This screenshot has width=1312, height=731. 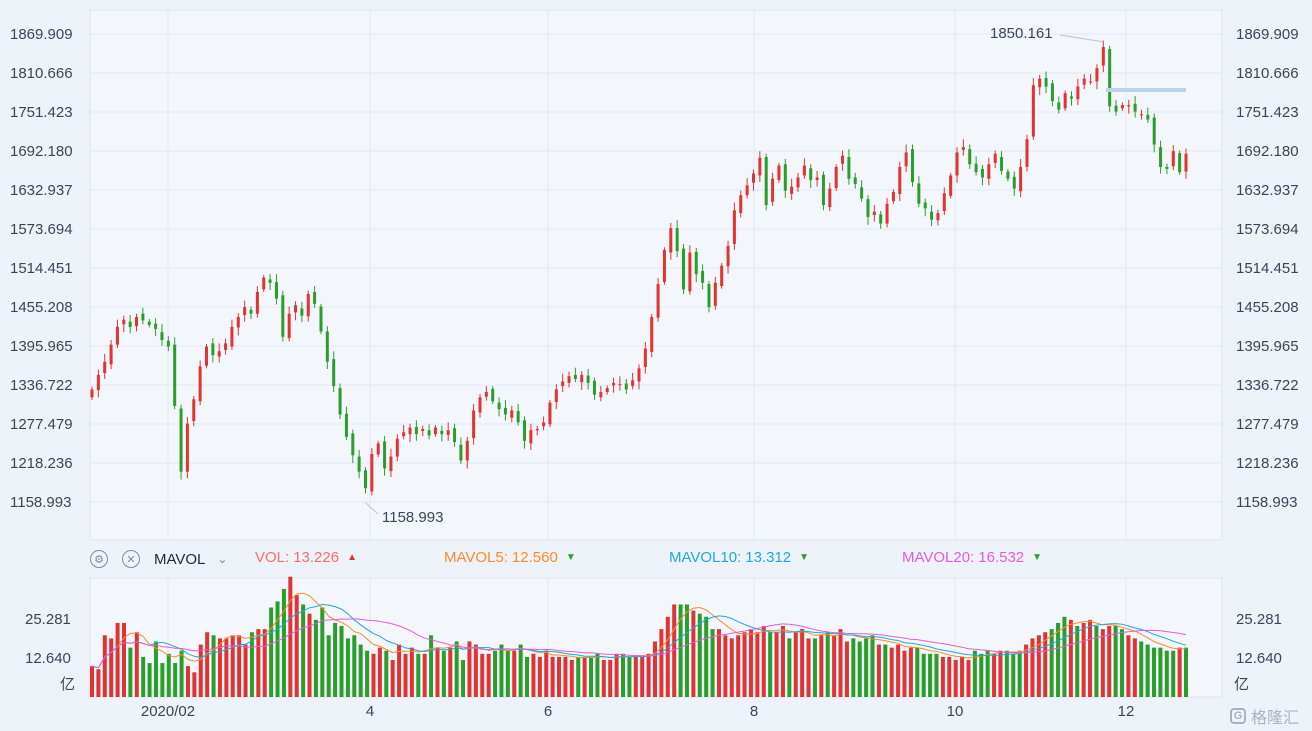 What do you see at coordinates (1267, 268) in the screenshot?
I see `price-tick-label-right: 1514.451` at bounding box center [1267, 268].